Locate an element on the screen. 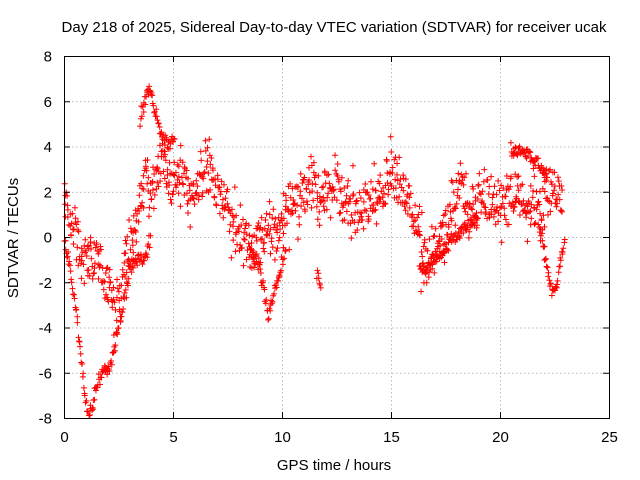  y-tick-label: 4 is located at coordinates (48, 147).